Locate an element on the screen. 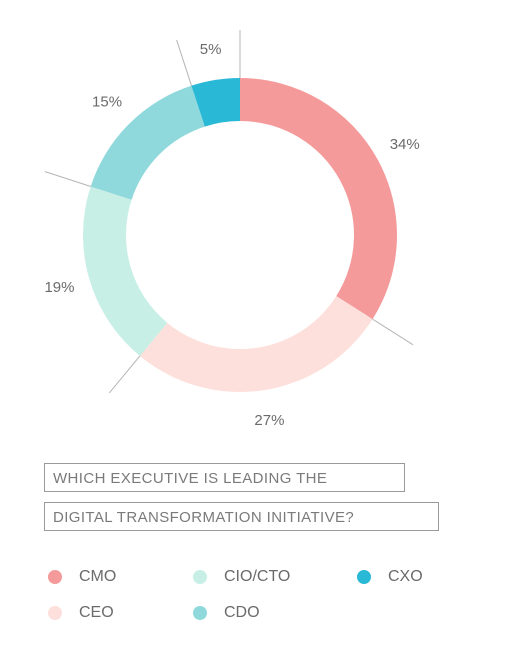 This screenshot has height=671, width=512. legend-item-cio-cto: CIO/CTO is located at coordinates (241, 577).